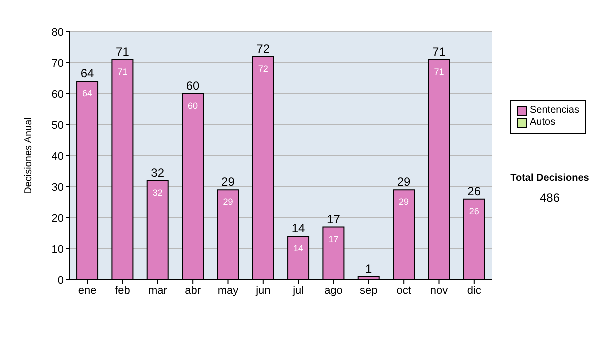 The height and width of the screenshot is (340, 600). Describe the element at coordinates (474, 211) in the screenshot. I see `data-label: 26` at that location.